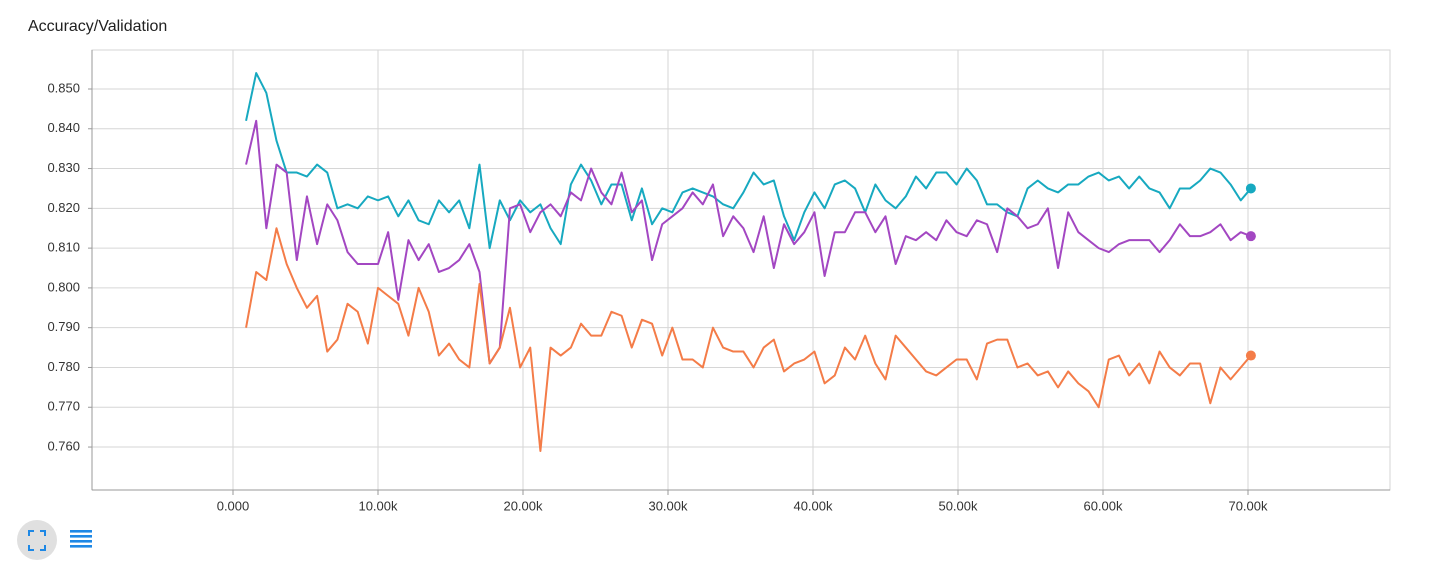 This screenshot has height=570, width=1452. Describe the element at coordinates (81, 539) in the screenshot. I see `toggle-log-button` at that location.